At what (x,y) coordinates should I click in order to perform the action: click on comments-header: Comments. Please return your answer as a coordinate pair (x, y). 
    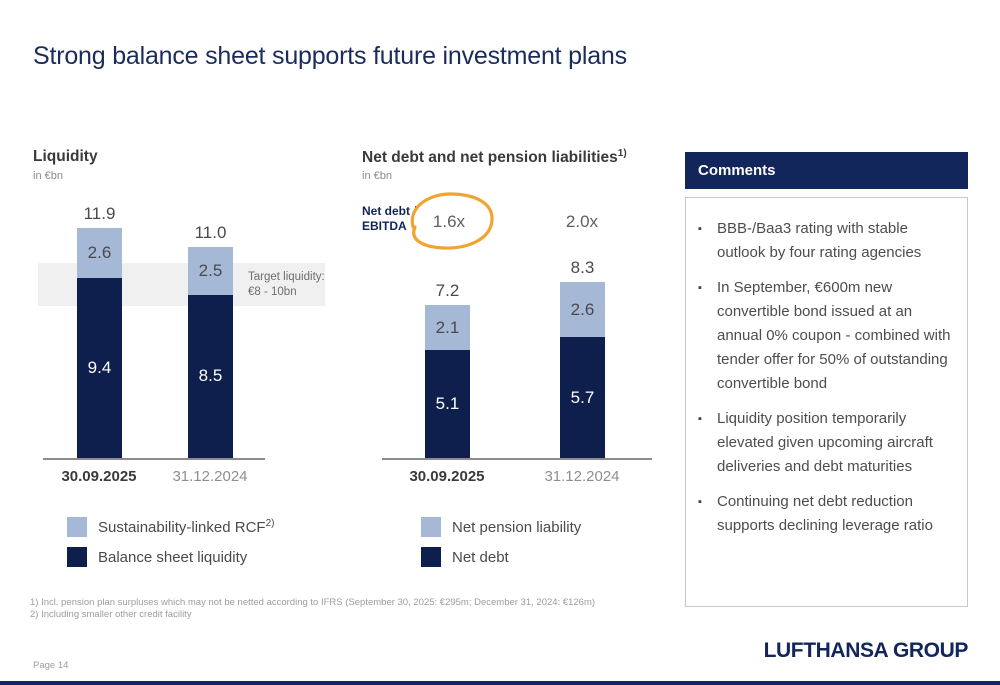
    Looking at the image, I should click on (826, 170).